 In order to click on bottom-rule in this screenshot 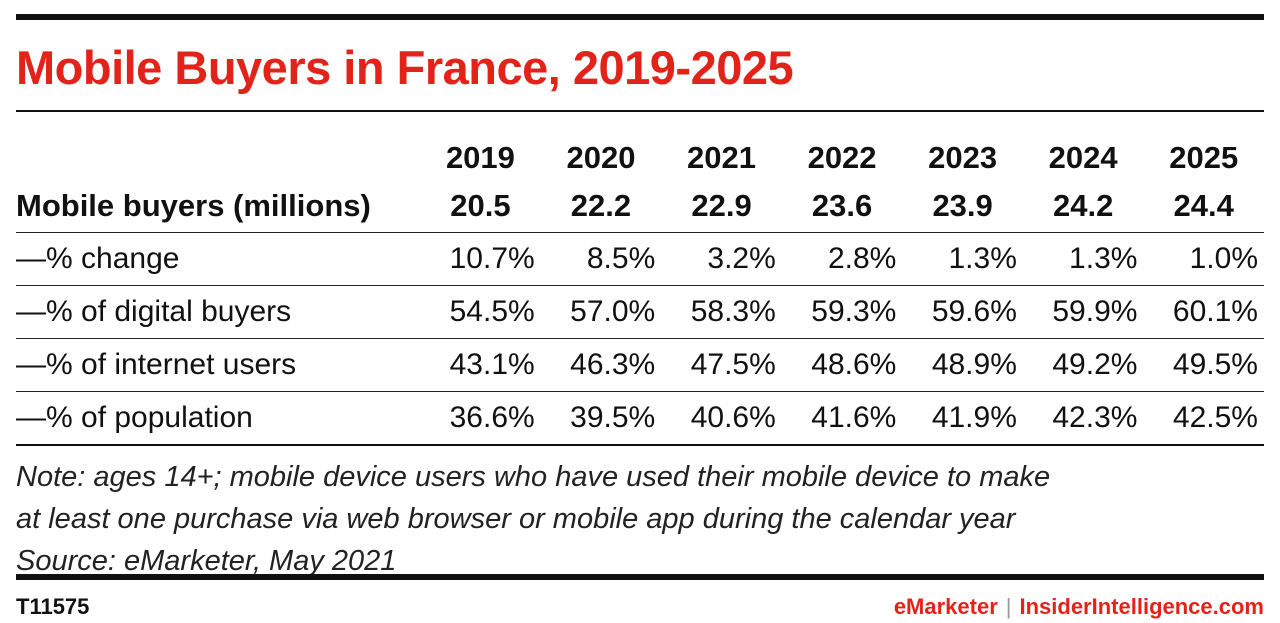, I will do `click(640, 577)`.